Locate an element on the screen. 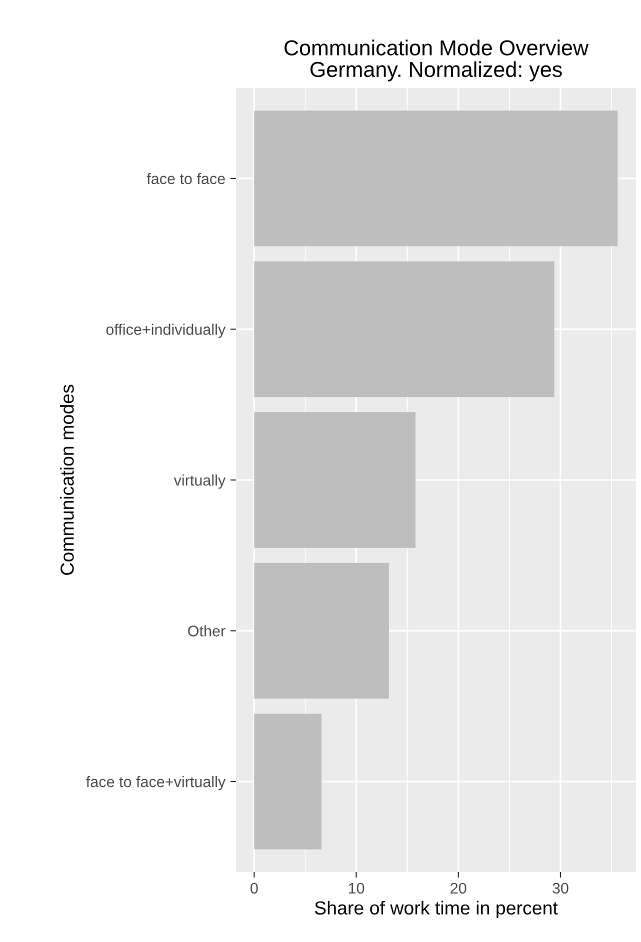 Image resolution: width=641 pixels, height=942 pixels. y-tick-label: face to face+virtually is located at coordinates (156, 783).